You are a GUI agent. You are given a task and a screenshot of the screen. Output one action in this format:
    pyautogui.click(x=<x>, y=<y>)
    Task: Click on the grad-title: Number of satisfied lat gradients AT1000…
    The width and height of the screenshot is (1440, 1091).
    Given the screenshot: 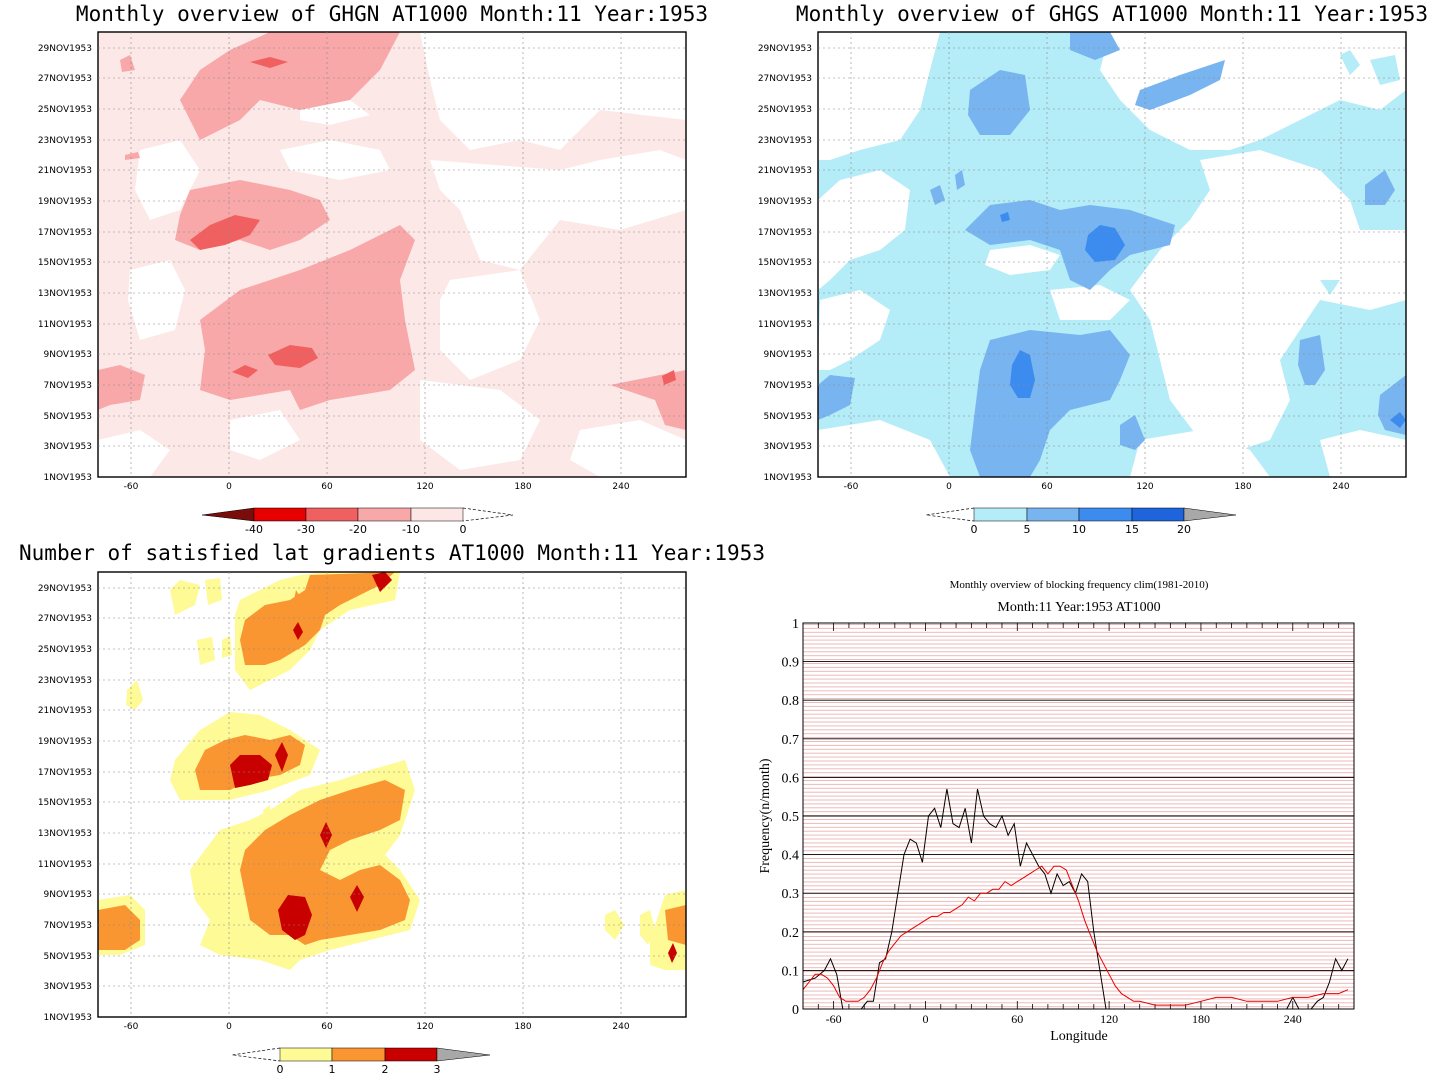 What is the action you would take?
    pyautogui.click(x=392, y=553)
    